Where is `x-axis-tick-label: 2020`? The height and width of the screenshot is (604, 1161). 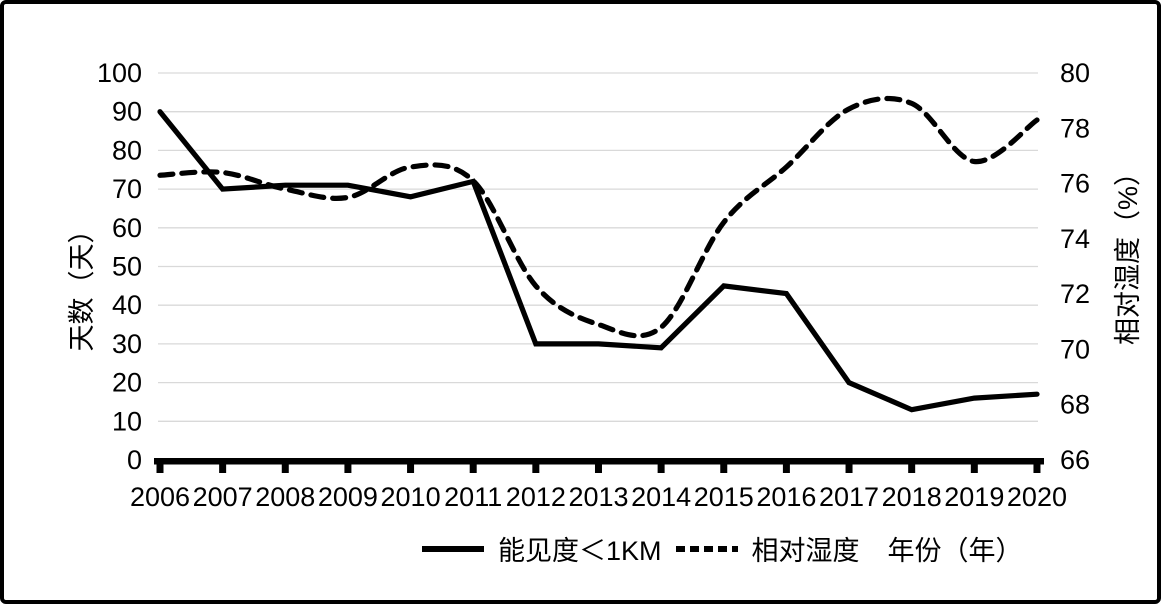 x-axis-tick-label: 2020 is located at coordinates (1037, 497).